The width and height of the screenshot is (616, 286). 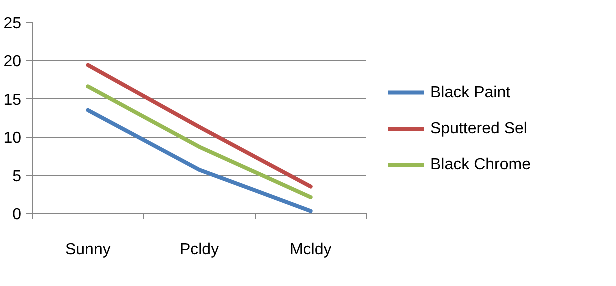 What do you see at coordinates (471, 93) in the screenshot?
I see `legend-label: Black Paint` at bounding box center [471, 93].